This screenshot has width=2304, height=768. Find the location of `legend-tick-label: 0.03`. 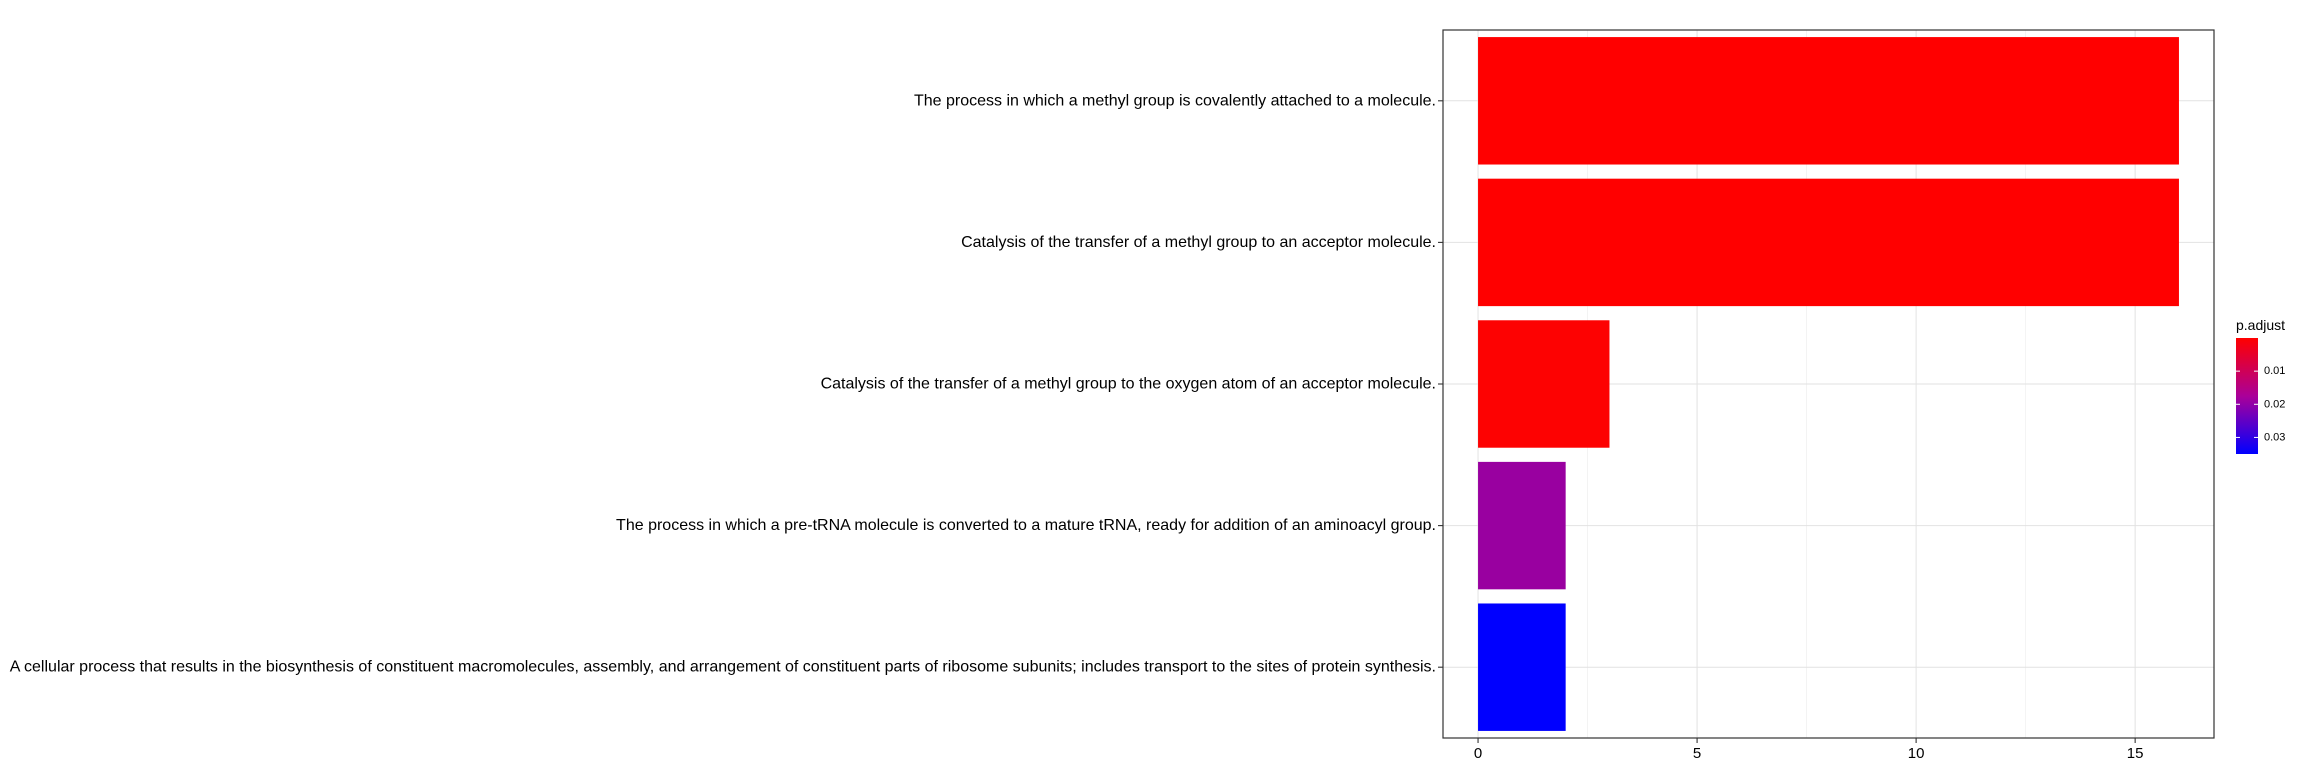

legend-tick-label: 0.03 is located at coordinates (2274, 437).